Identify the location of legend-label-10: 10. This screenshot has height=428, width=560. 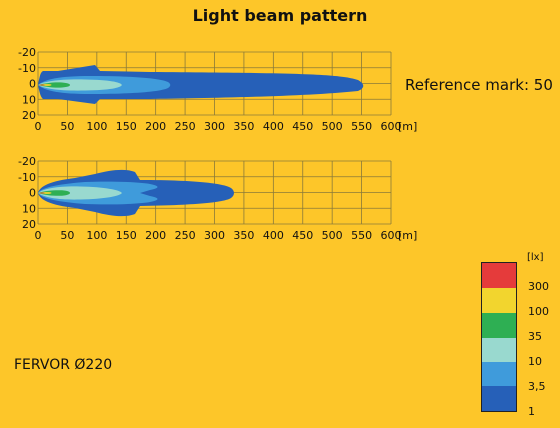
(535, 361).